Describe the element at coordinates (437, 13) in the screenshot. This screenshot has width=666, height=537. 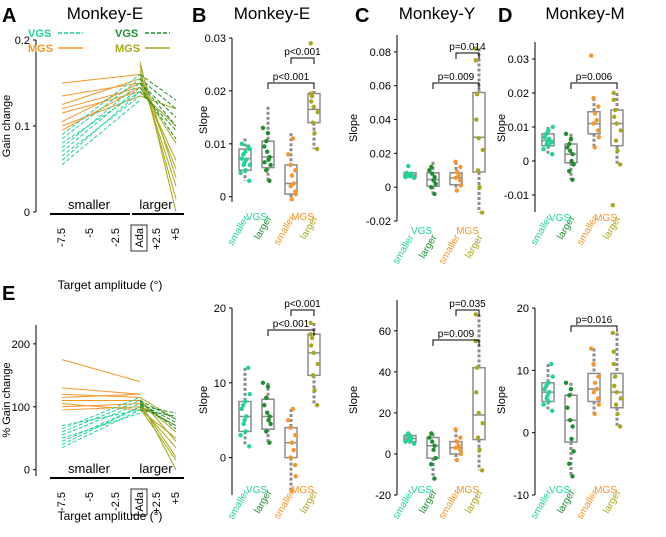
I see `panel-title: Monkey-Y` at that location.